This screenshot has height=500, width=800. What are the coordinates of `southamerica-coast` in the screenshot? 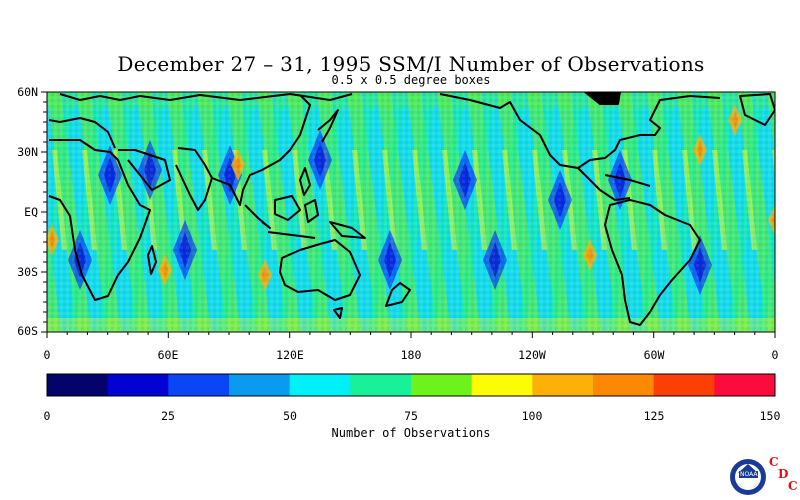 It's located at (652, 262).